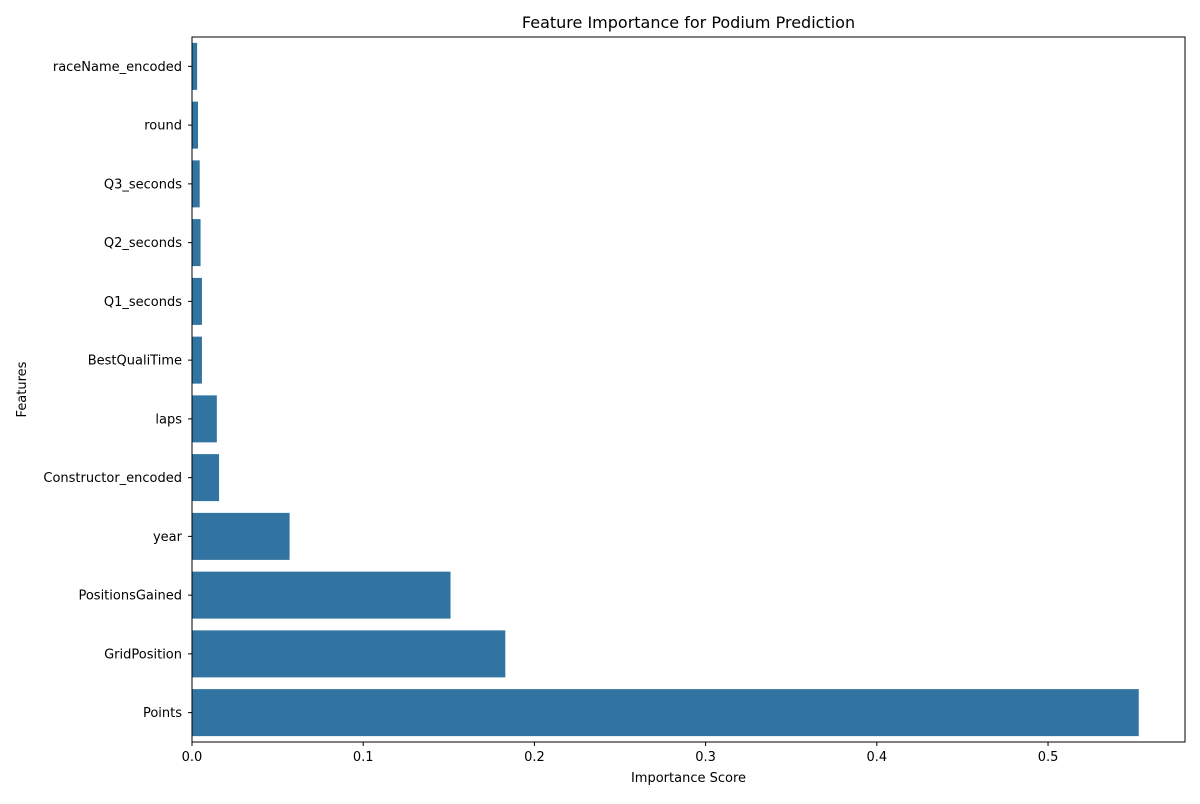 Image resolution: width=1200 pixels, height=804 pixels. What do you see at coordinates (117, 67) in the screenshot?
I see `y-tick-label: raceName_encoded` at bounding box center [117, 67].